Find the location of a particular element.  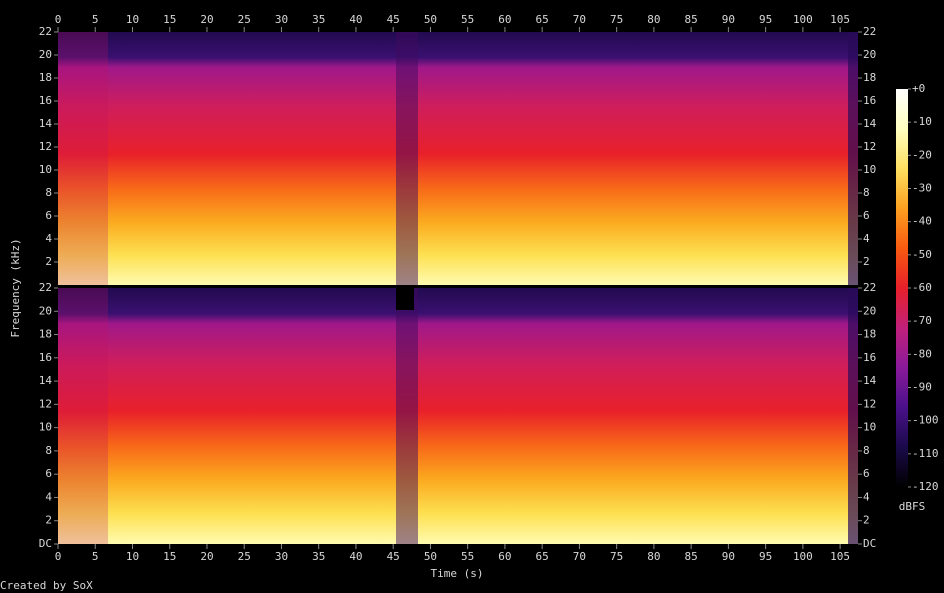

colorbar-tick-label: -90 is located at coordinates (922, 387).